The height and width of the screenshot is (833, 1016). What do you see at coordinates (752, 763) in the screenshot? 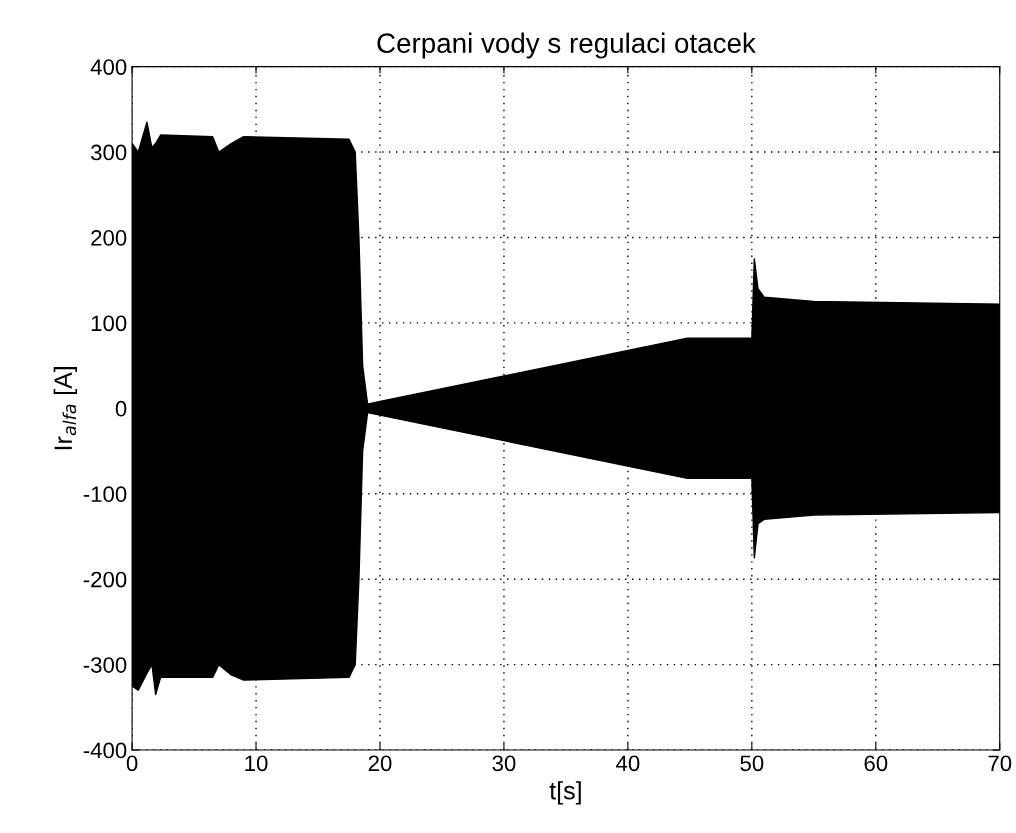
I see `x-tick-label: 50` at bounding box center [752, 763].